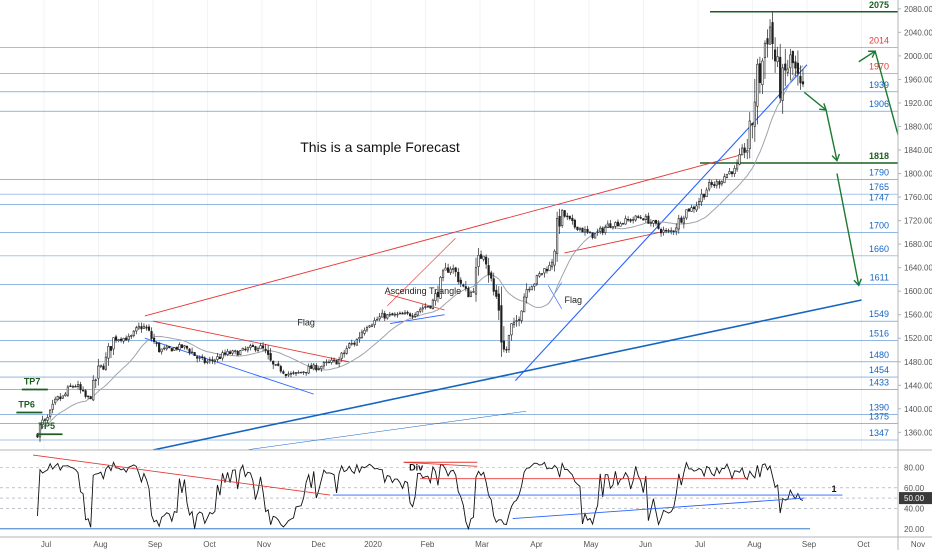 This screenshot has width=932, height=550. Describe the element at coordinates (879, 41) in the screenshot. I see `level-label-2014: 2014` at that location.